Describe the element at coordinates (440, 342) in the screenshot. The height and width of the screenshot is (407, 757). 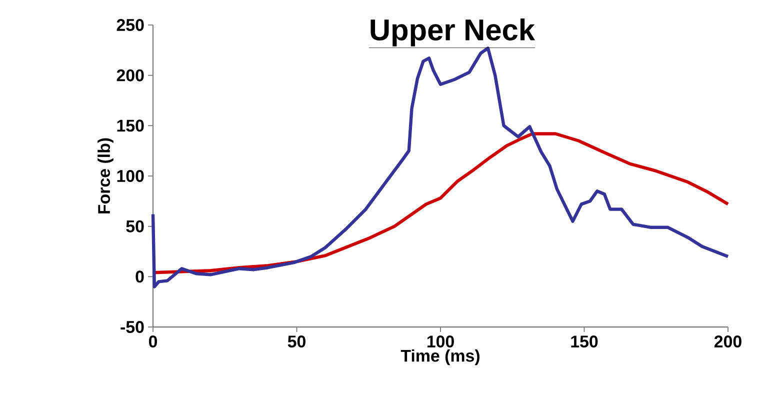
I see `x-tick-label: 100` at that location.